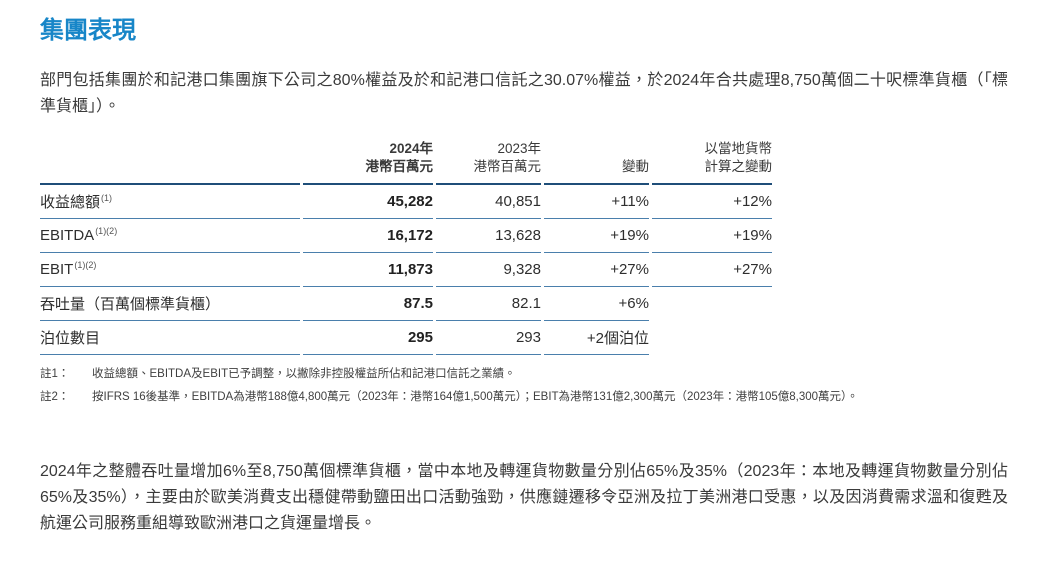 The image size is (1046, 578). I want to click on header-2024-year: 2024年, so click(411, 148).